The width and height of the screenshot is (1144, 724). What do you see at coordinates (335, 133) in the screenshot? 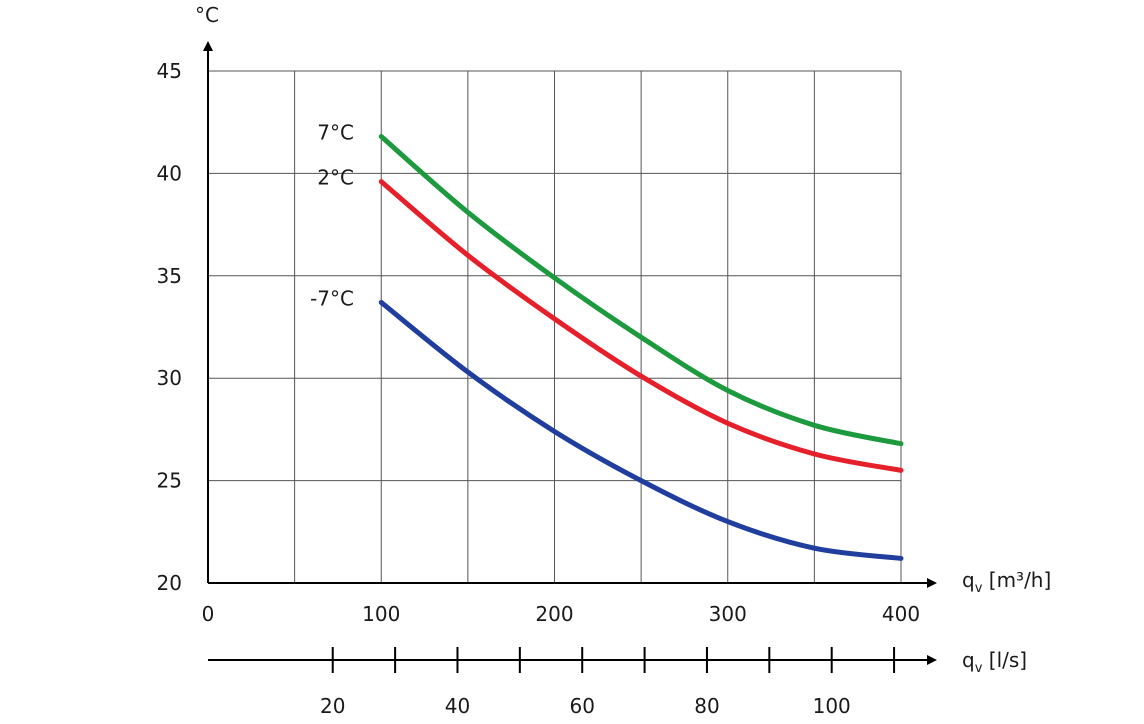
I see `series-label: 7°C` at bounding box center [335, 133].